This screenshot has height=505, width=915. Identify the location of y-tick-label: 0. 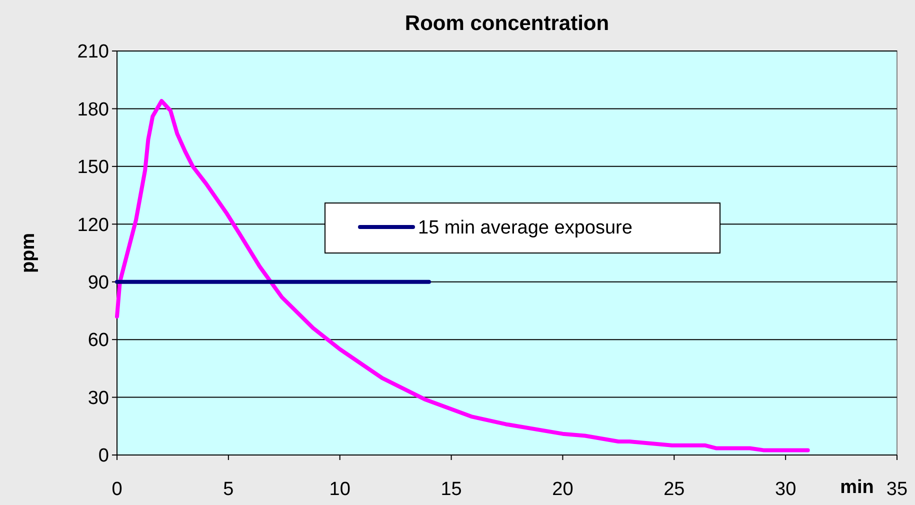
(103, 456).